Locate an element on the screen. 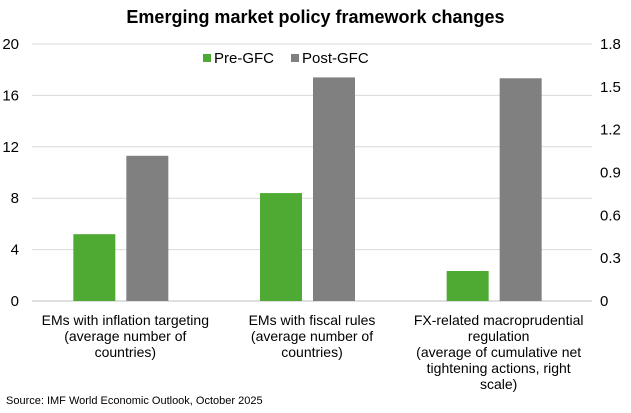 The height and width of the screenshot is (413, 631). category-label: scale) is located at coordinates (498, 384).